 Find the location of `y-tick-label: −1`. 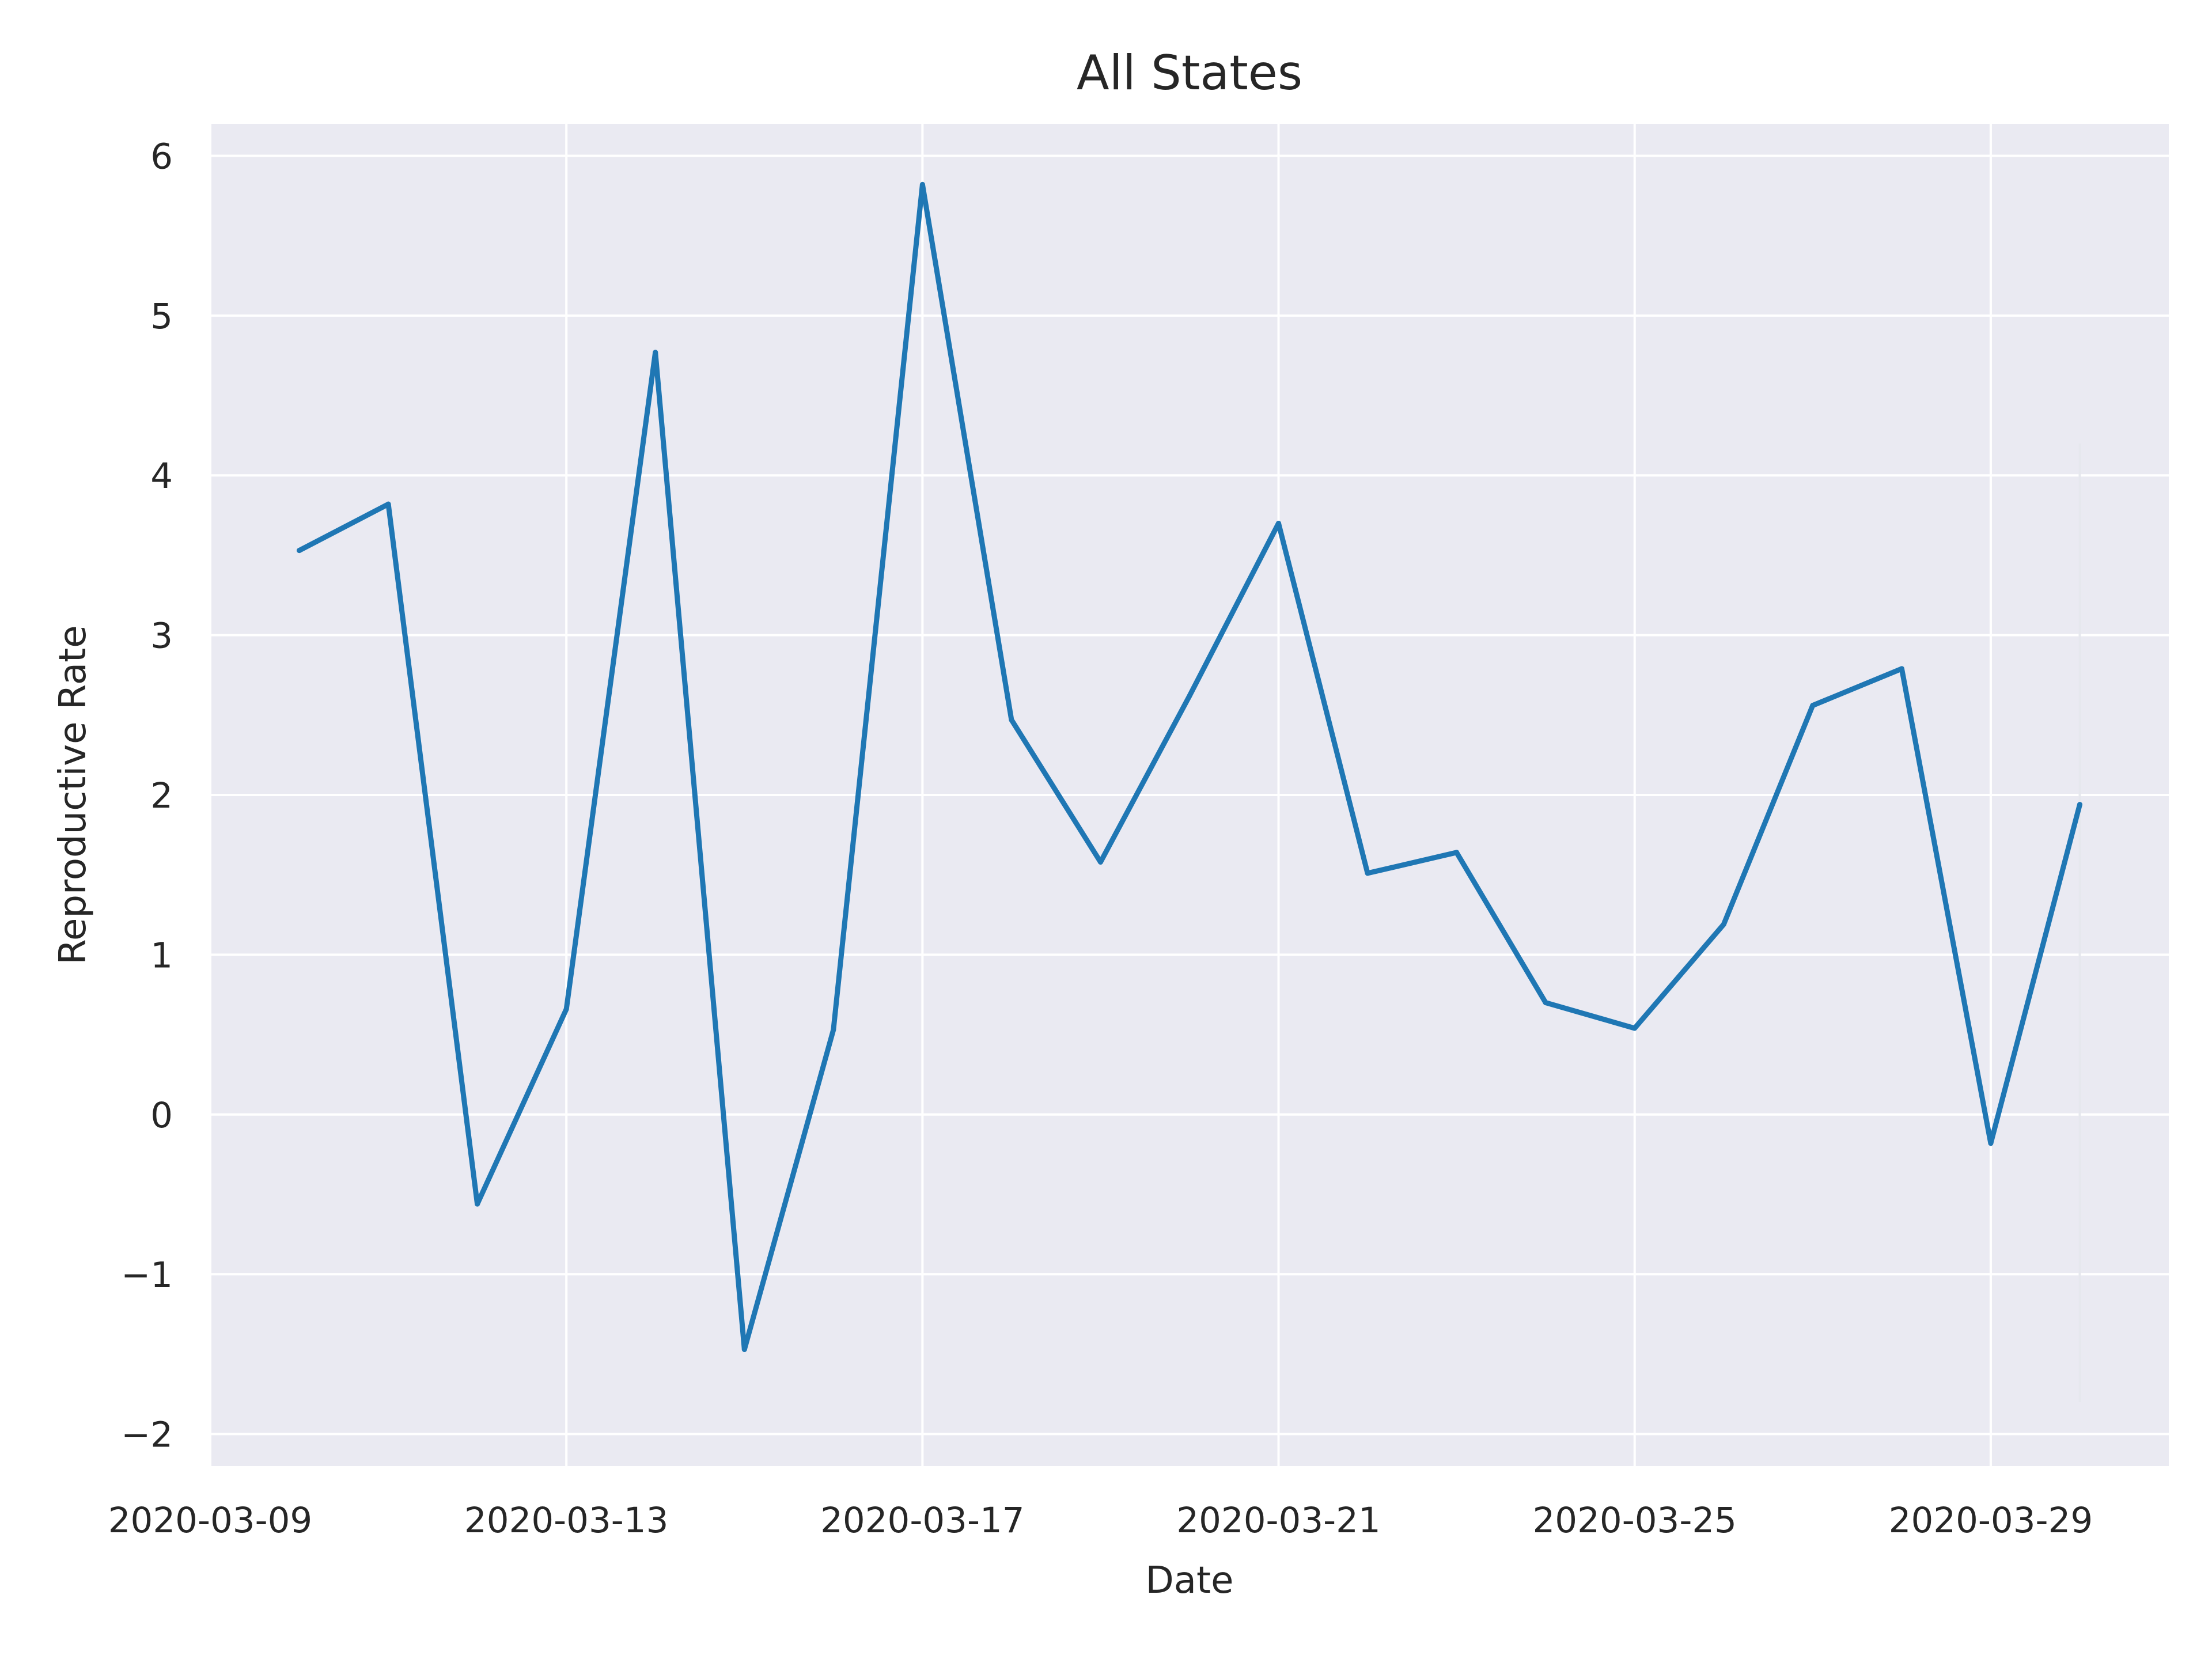

y-tick-label: −1 is located at coordinates (147, 1275).